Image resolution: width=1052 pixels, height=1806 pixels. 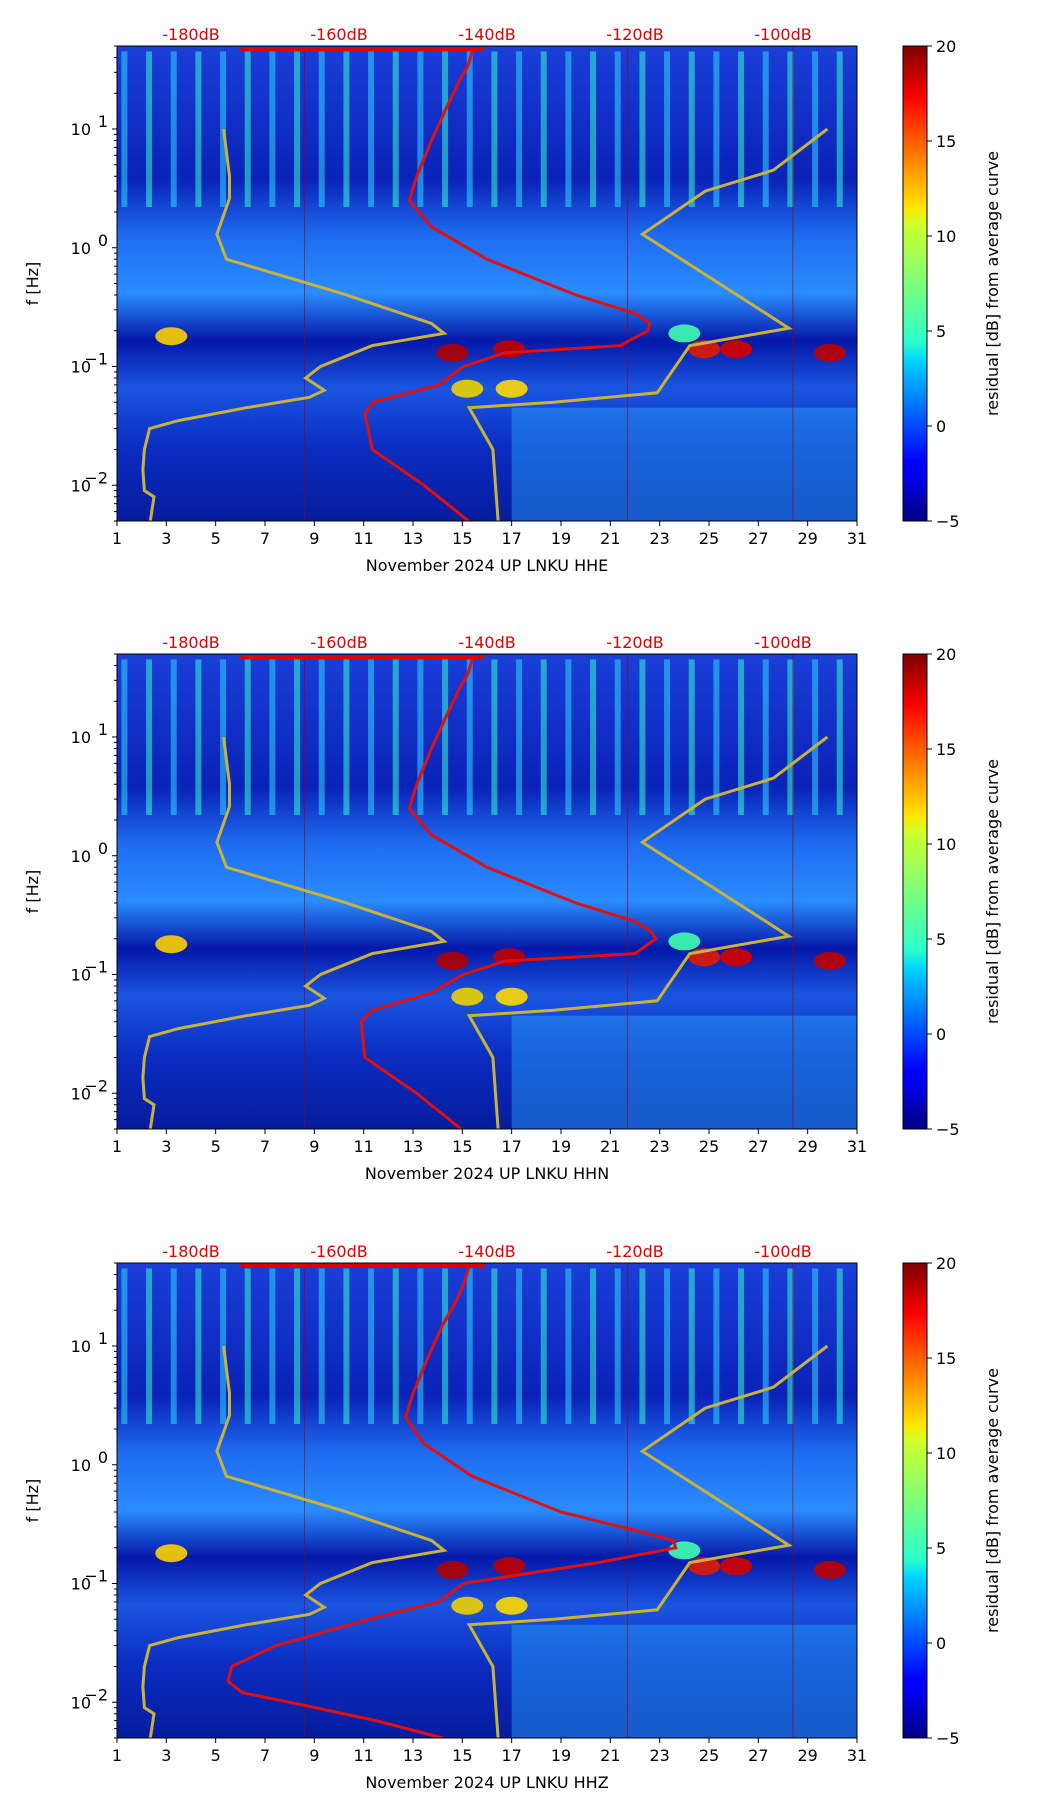 I want to click on y-tick-exponent: 1, so click(x=103, y=121).